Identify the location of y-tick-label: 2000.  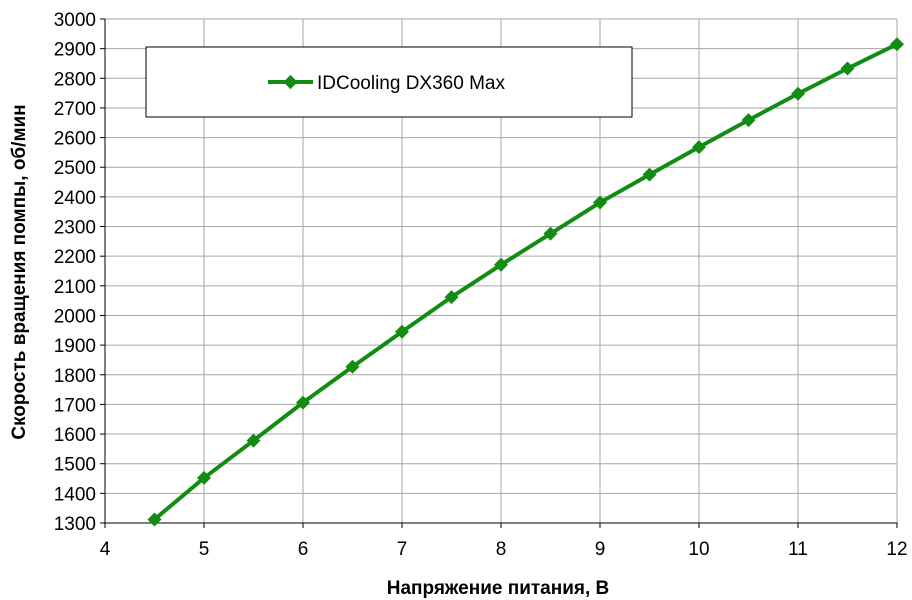
(75, 316).